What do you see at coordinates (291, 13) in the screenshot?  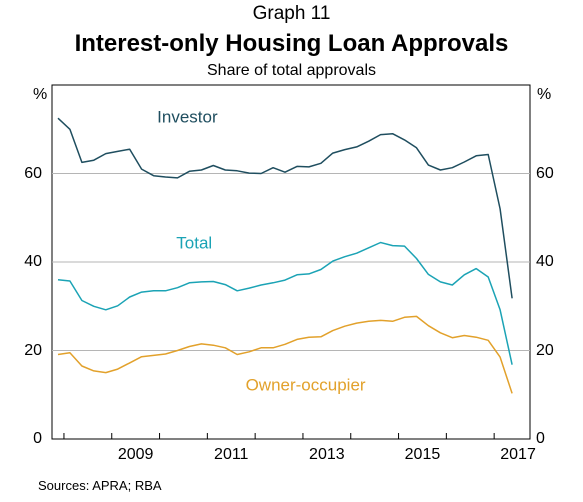 I see `graph-number: Graph 11` at bounding box center [291, 13].